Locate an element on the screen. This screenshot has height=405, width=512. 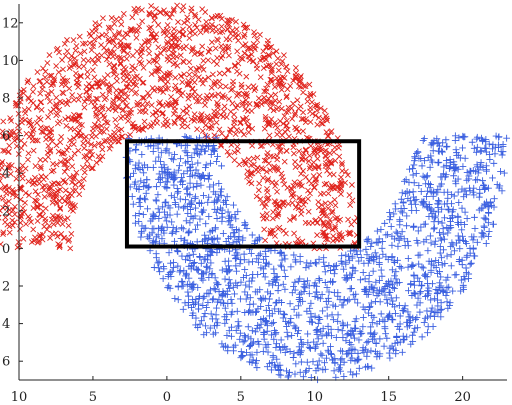
x-tick-label: 15 is located at coordinates (388, 397).